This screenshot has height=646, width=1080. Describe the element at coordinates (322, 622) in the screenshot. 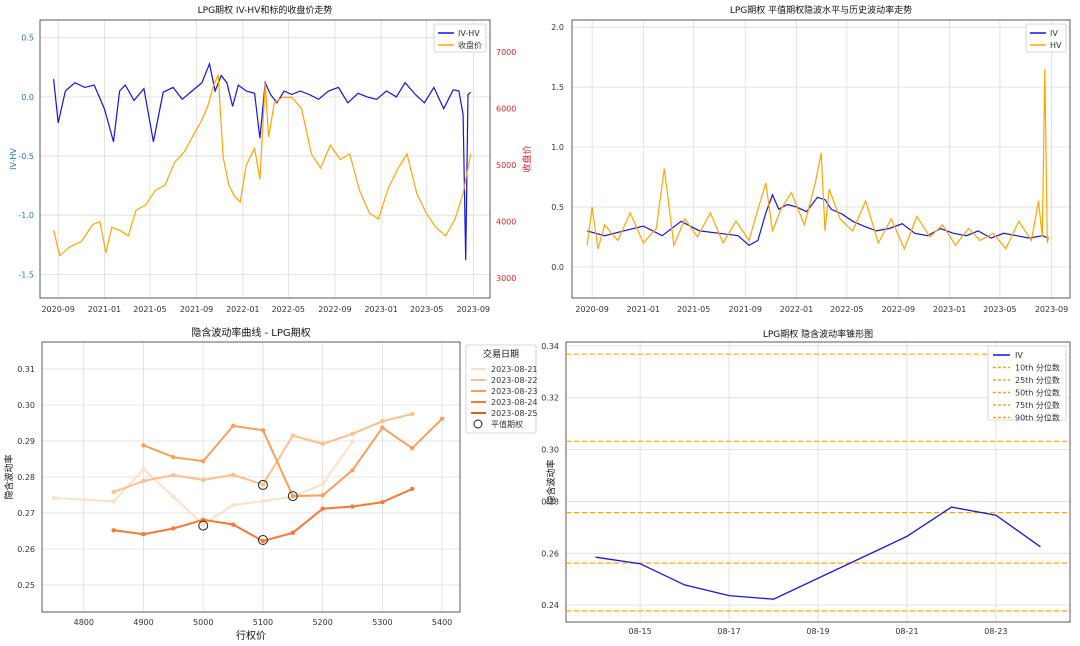

I see `x-tick-label: 5200` at that location.